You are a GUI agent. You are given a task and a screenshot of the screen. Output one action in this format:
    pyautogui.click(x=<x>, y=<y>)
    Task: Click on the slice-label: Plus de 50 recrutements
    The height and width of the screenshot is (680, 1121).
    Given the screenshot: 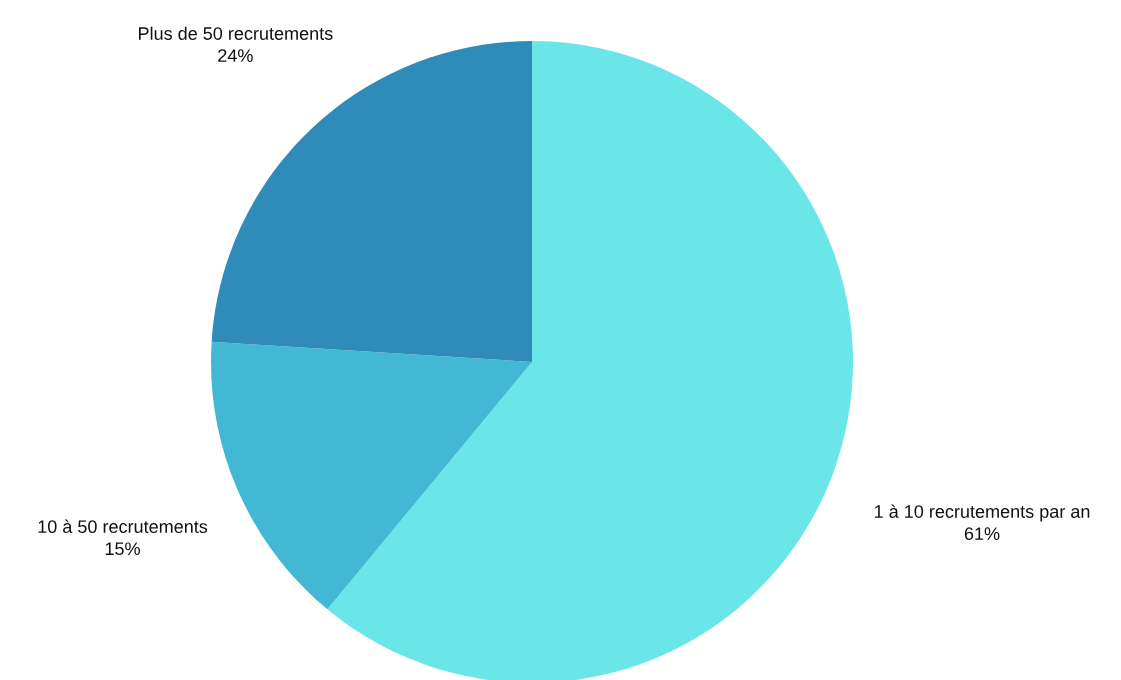 What is the action you would take?
    pyautogui.click(x=235, y=33)
    